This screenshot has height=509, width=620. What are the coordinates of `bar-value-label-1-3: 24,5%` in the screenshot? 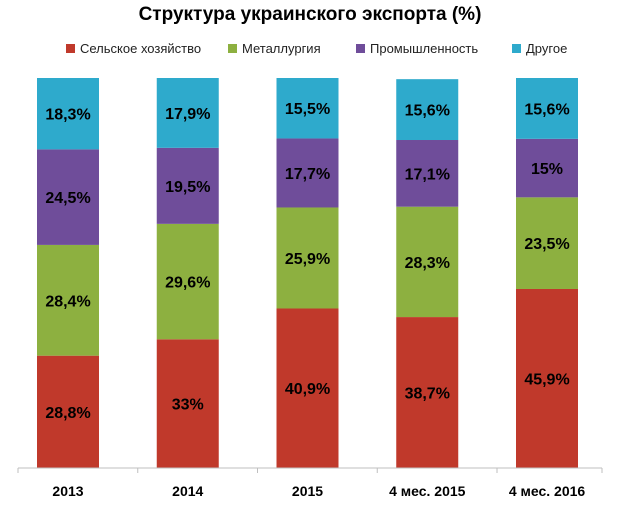 It's located at (67, 198).